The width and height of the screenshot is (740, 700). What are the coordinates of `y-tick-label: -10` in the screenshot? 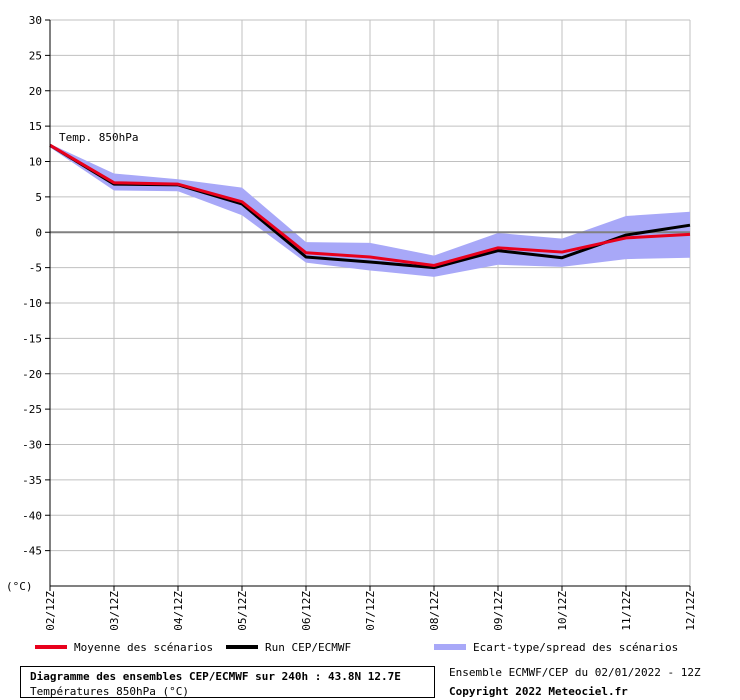 It's located at (32, 303).